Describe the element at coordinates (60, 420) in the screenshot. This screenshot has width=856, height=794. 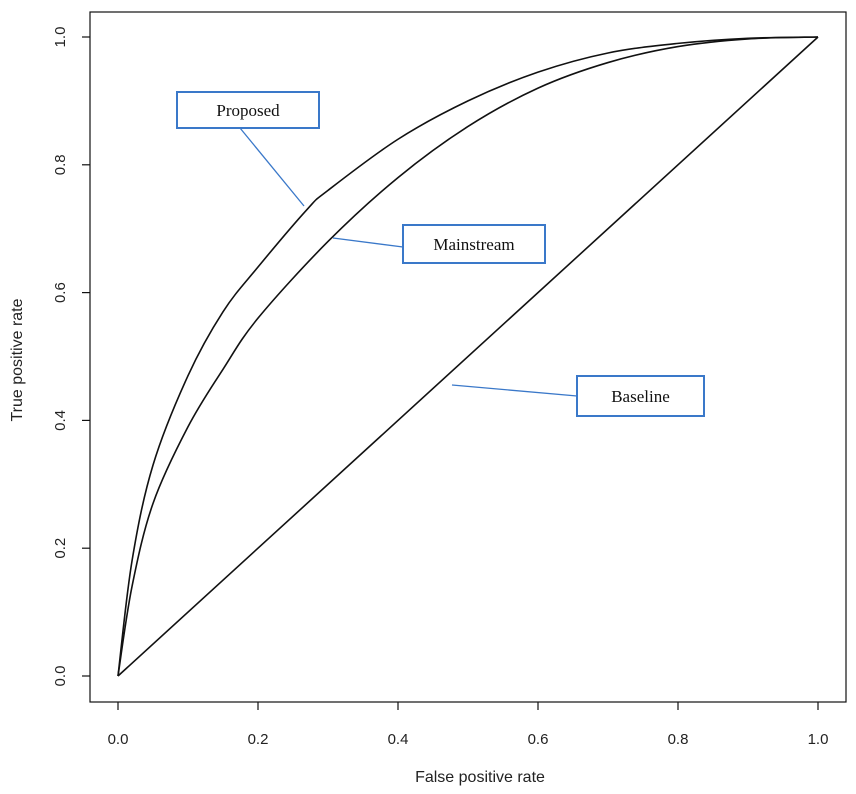
I see `y-tick-label: 0.4` at that location.